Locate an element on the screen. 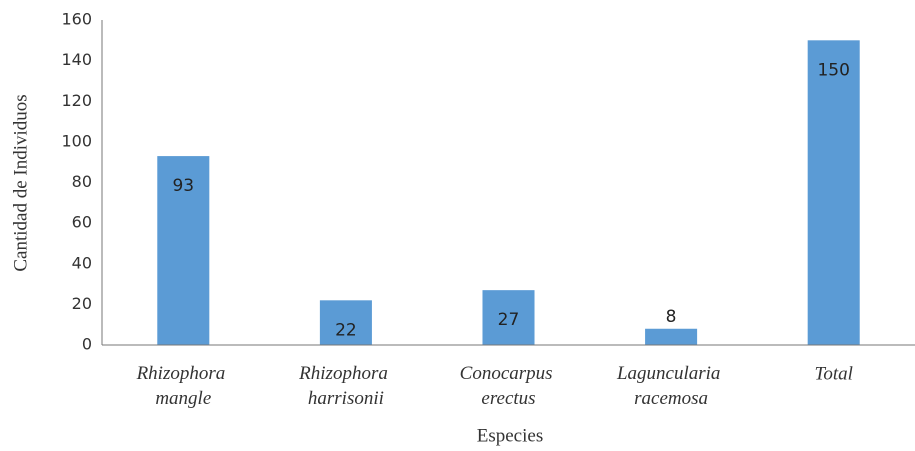  value-label: 150 is located at coordinates (833, 70).